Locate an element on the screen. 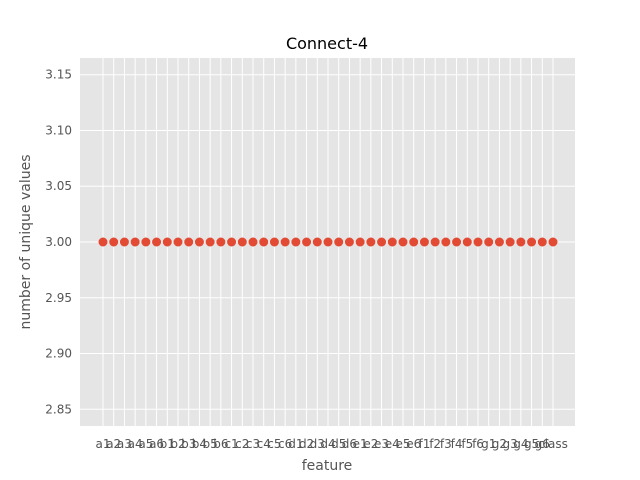 The image size is (640, 480). x-tick-label: c2 is located at coordinates (242, 444).